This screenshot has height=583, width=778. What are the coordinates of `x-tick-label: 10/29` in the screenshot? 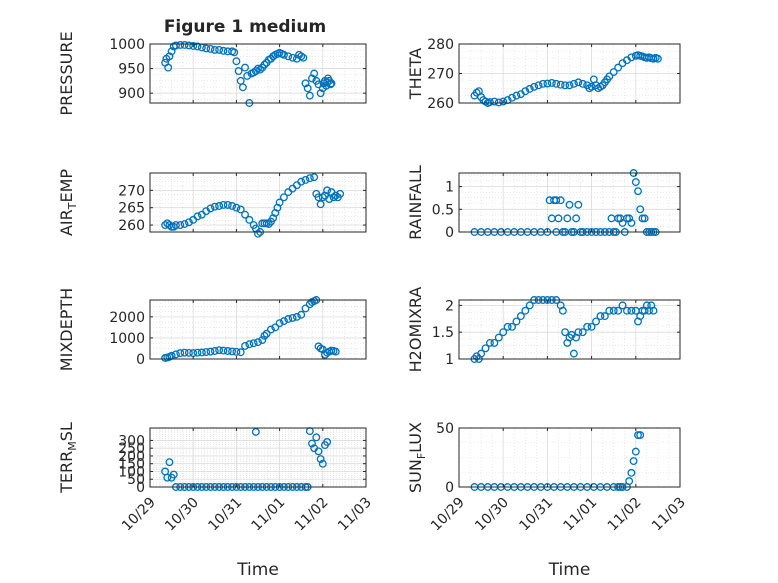 It's located at (448, 515).